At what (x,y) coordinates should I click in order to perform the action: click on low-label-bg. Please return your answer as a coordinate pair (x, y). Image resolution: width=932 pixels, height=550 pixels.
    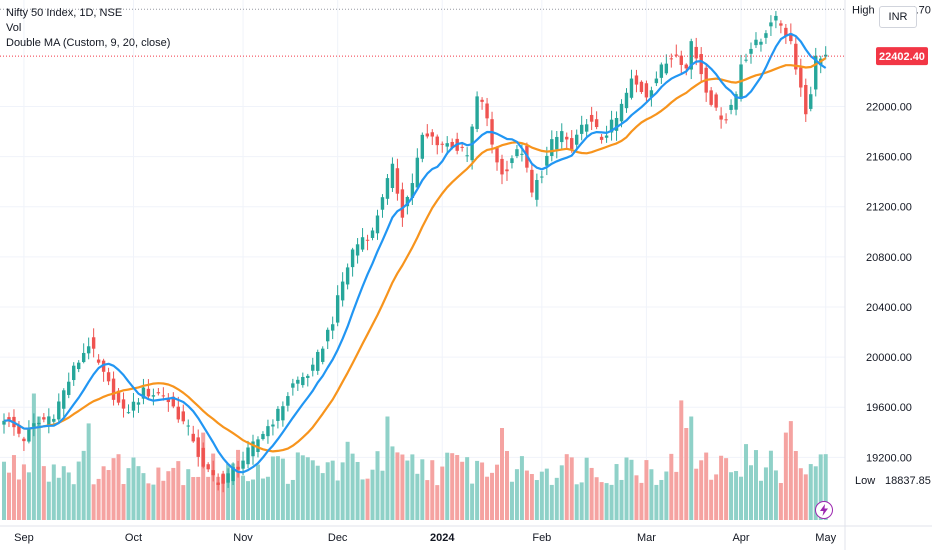
    Looking at the image, I should click on (889, 480).